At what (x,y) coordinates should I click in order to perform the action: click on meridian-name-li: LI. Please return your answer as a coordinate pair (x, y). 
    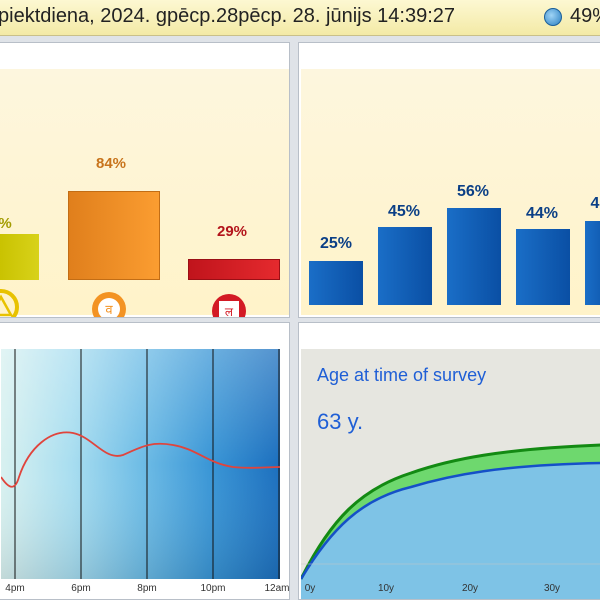
    Looking at the image, I should click on (542, 316).